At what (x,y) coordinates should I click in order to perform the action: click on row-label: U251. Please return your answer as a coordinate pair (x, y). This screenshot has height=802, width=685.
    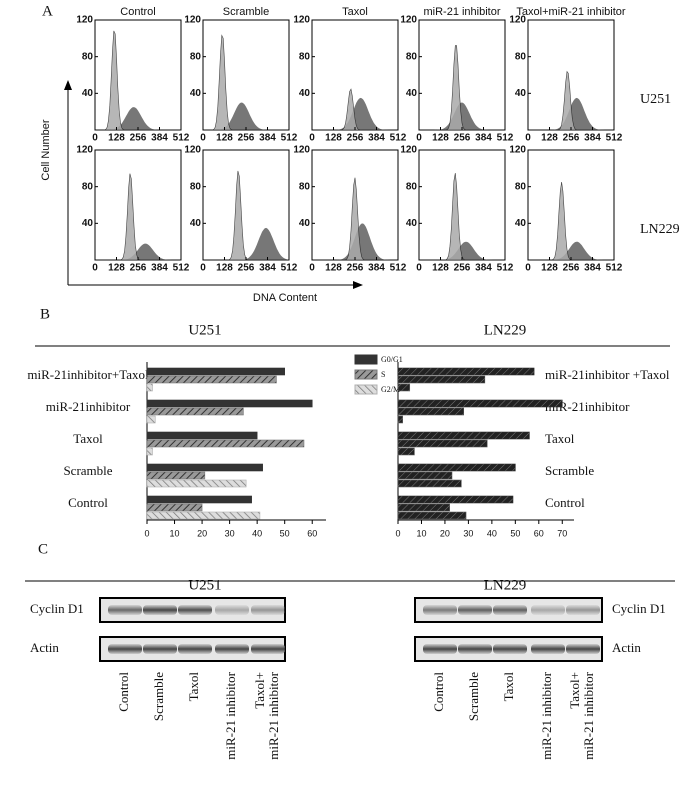
    Looking at the image, I should click on (655, 99).